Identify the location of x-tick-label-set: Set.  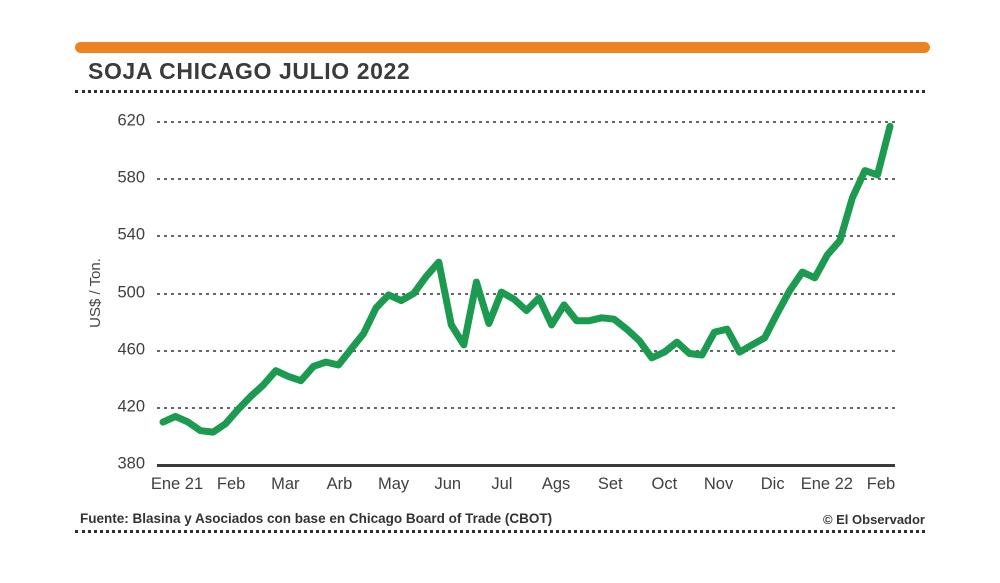
(610, 484).